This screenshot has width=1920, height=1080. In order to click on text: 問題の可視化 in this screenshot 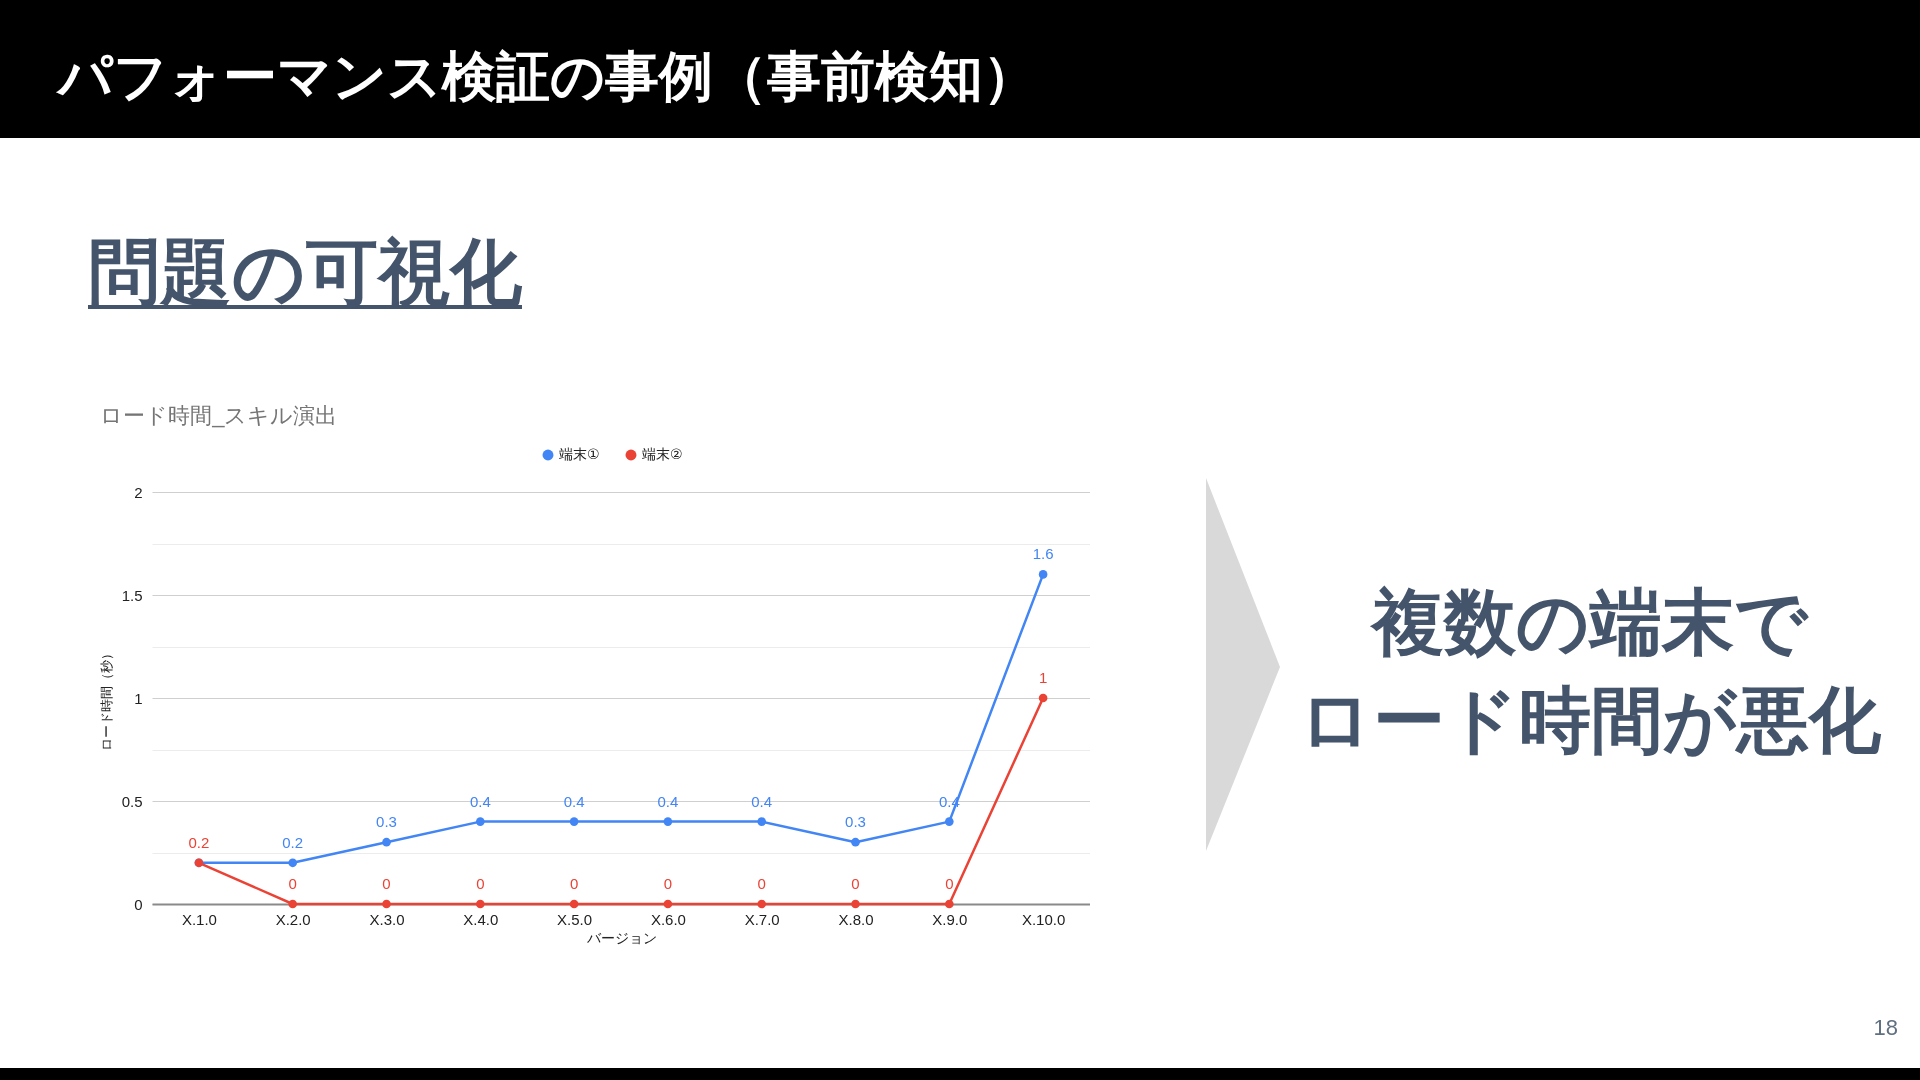, I will do `click(305, 272)`.